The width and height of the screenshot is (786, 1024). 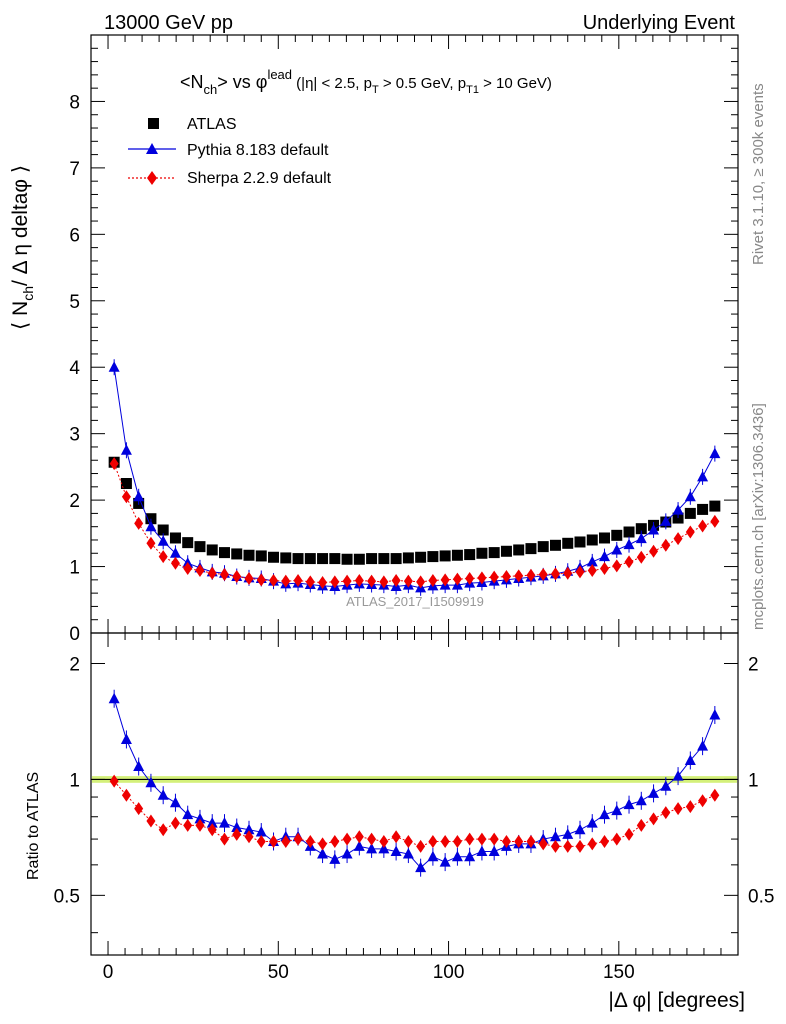 I want to click on y-tick-label: 2, so click(x=74, y=501).